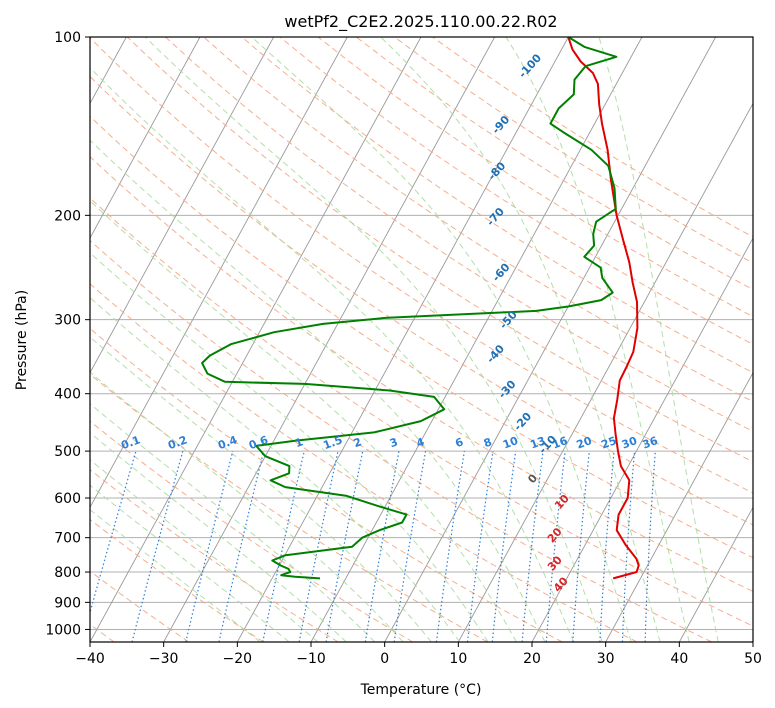  Describe the element at coordinates (67, 452) in the screenshot. I see `y-tick-label: 500` at that location.